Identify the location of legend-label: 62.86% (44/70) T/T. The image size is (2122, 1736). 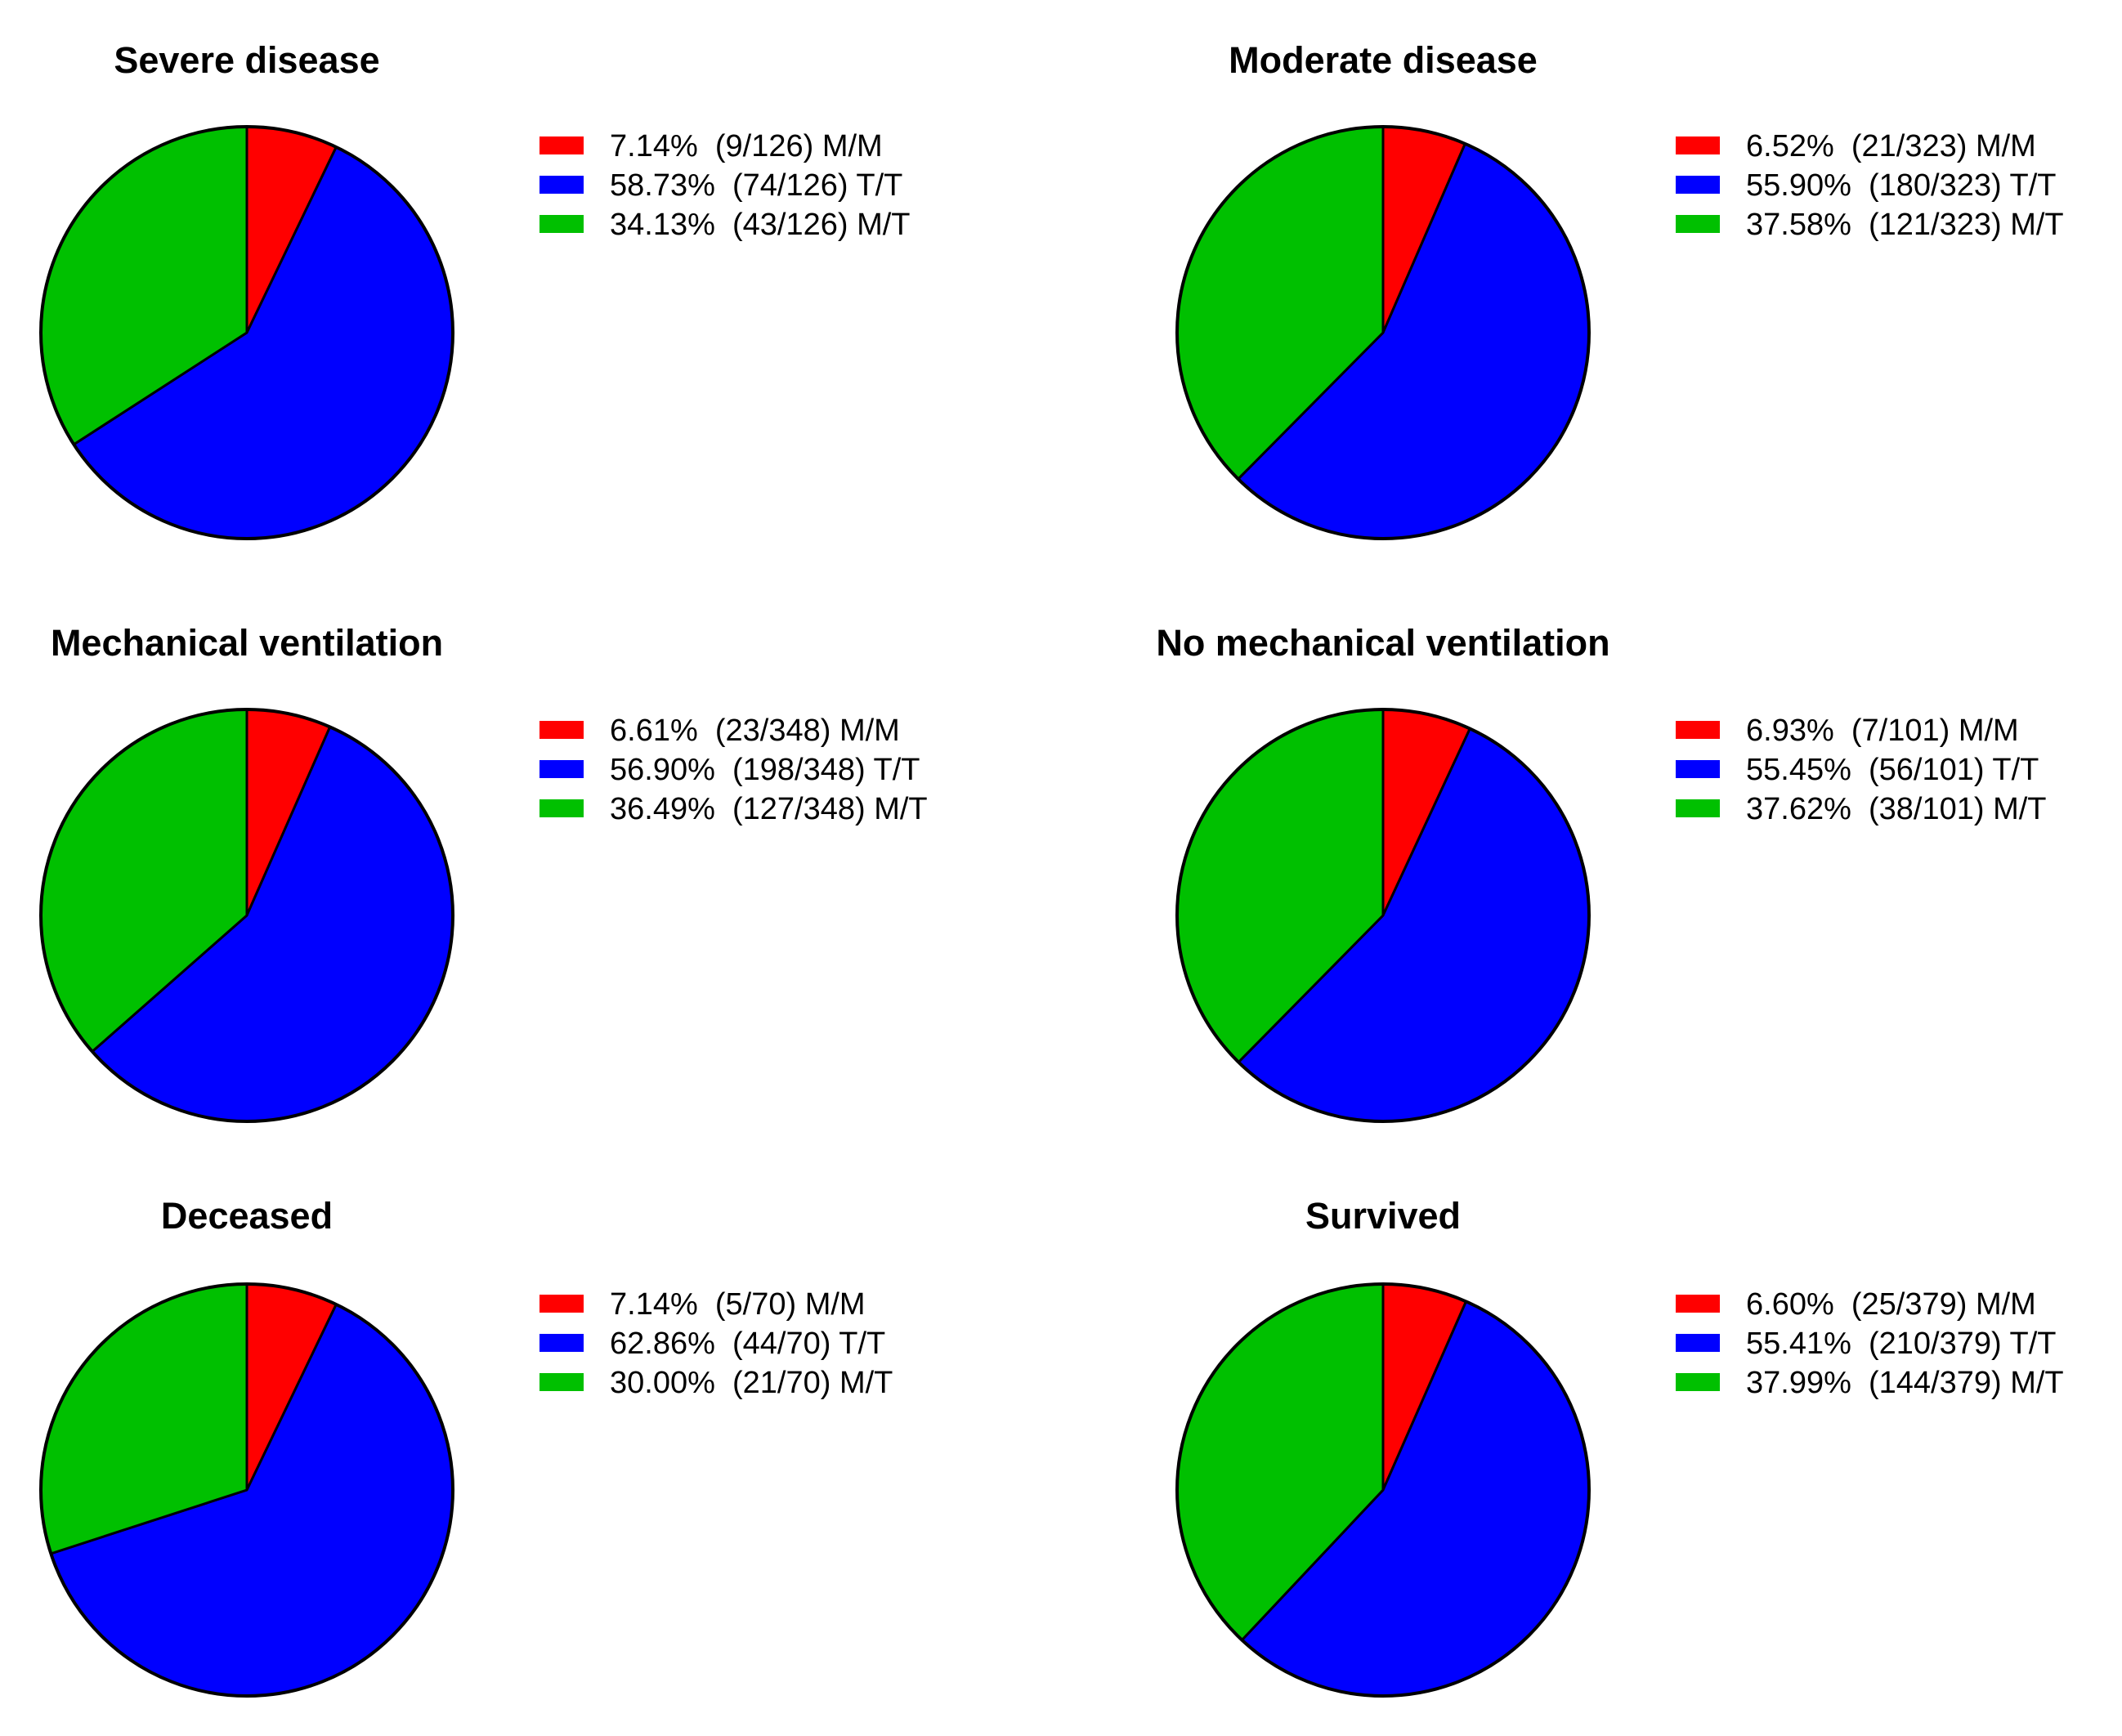
(747, 1344).